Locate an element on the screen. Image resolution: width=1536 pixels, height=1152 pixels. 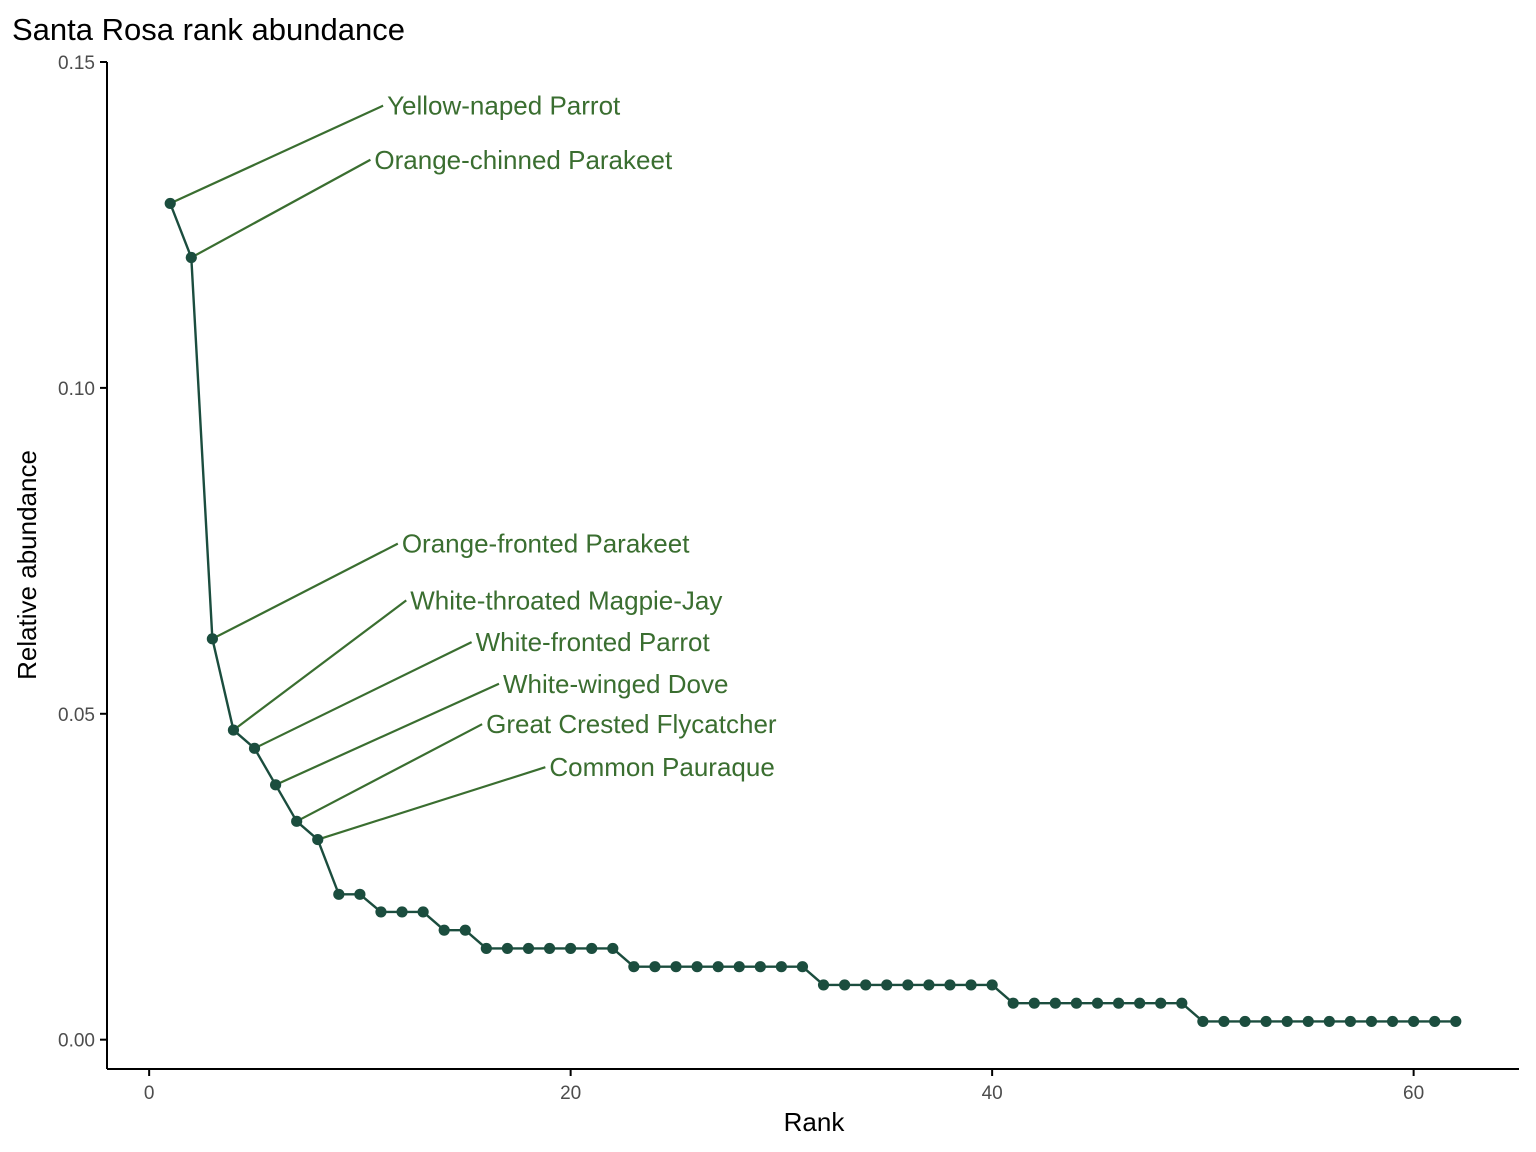
annotation-label: Common Pauraque is located at coordinates (661, 767).